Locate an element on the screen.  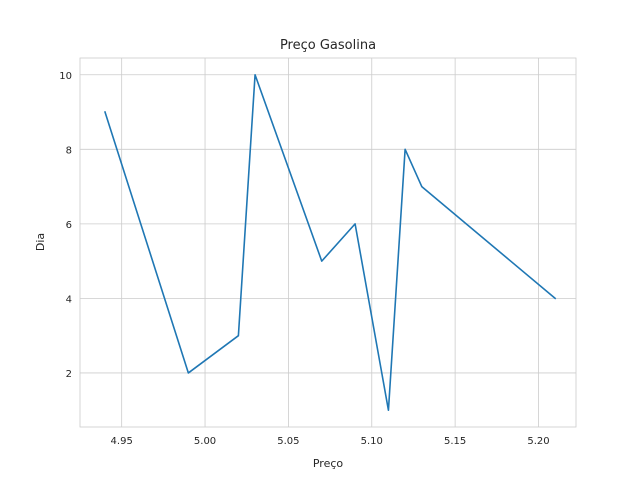
x-axis-ticks: 4.95 5.00 5.05 5.10 5.15 5.20 is located at coordinates (330, 441).